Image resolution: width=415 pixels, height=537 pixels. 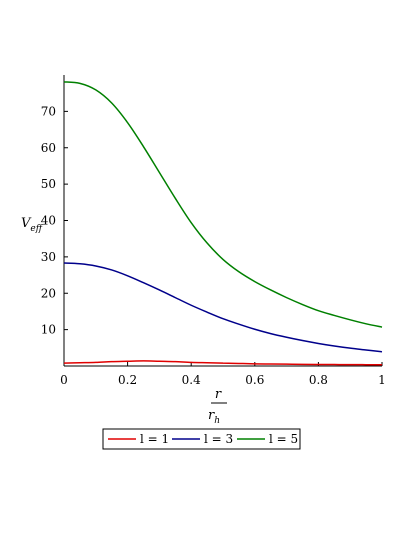 I want to click on x-tick-label: 0.6, so click(x=254, y=380).